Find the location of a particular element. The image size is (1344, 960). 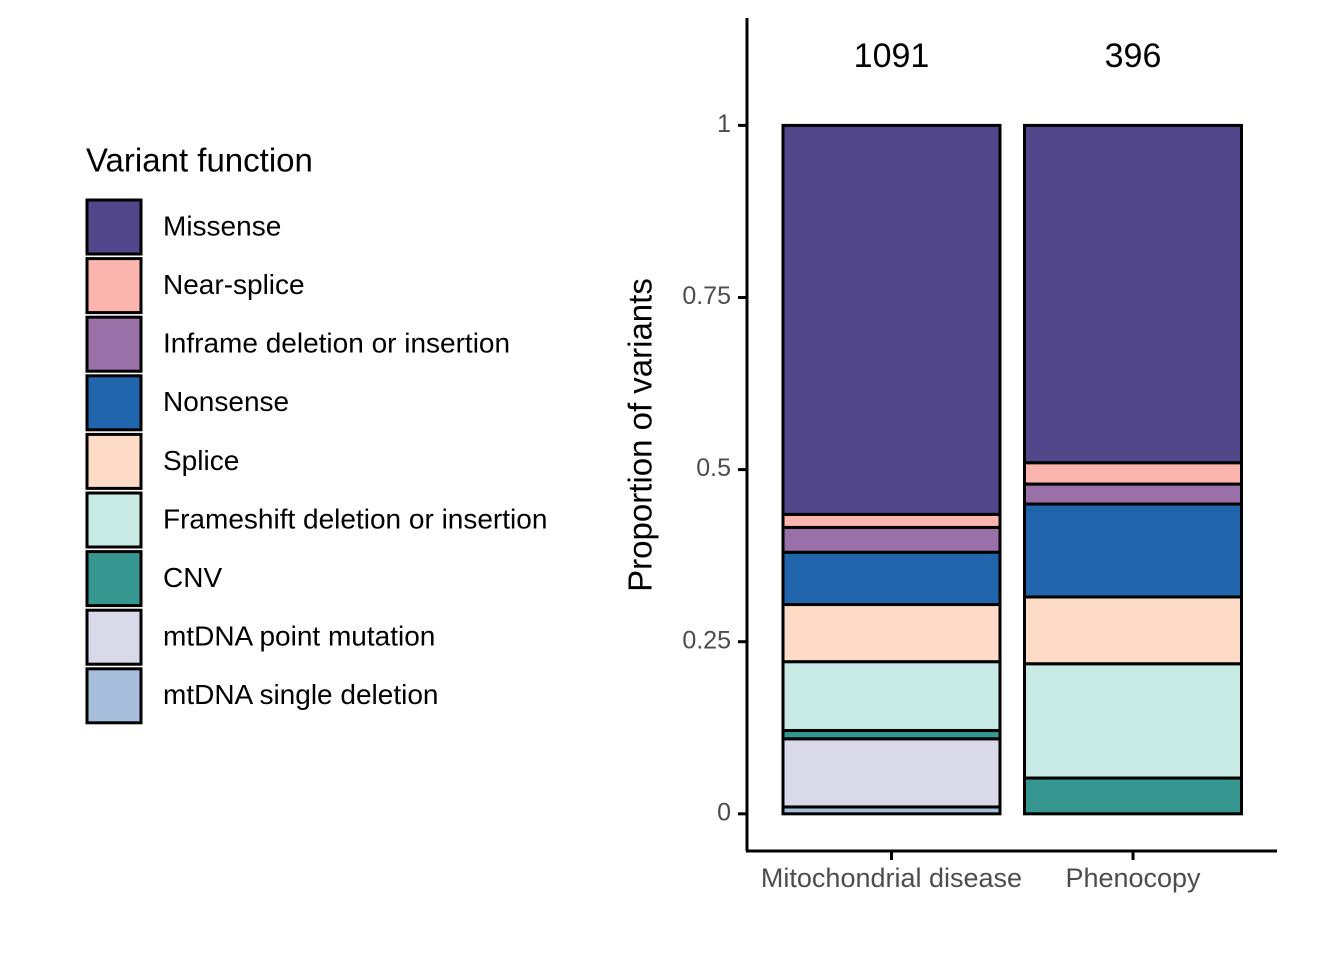

y-tick-label: 0.75 is located at coordinates (706, 296).